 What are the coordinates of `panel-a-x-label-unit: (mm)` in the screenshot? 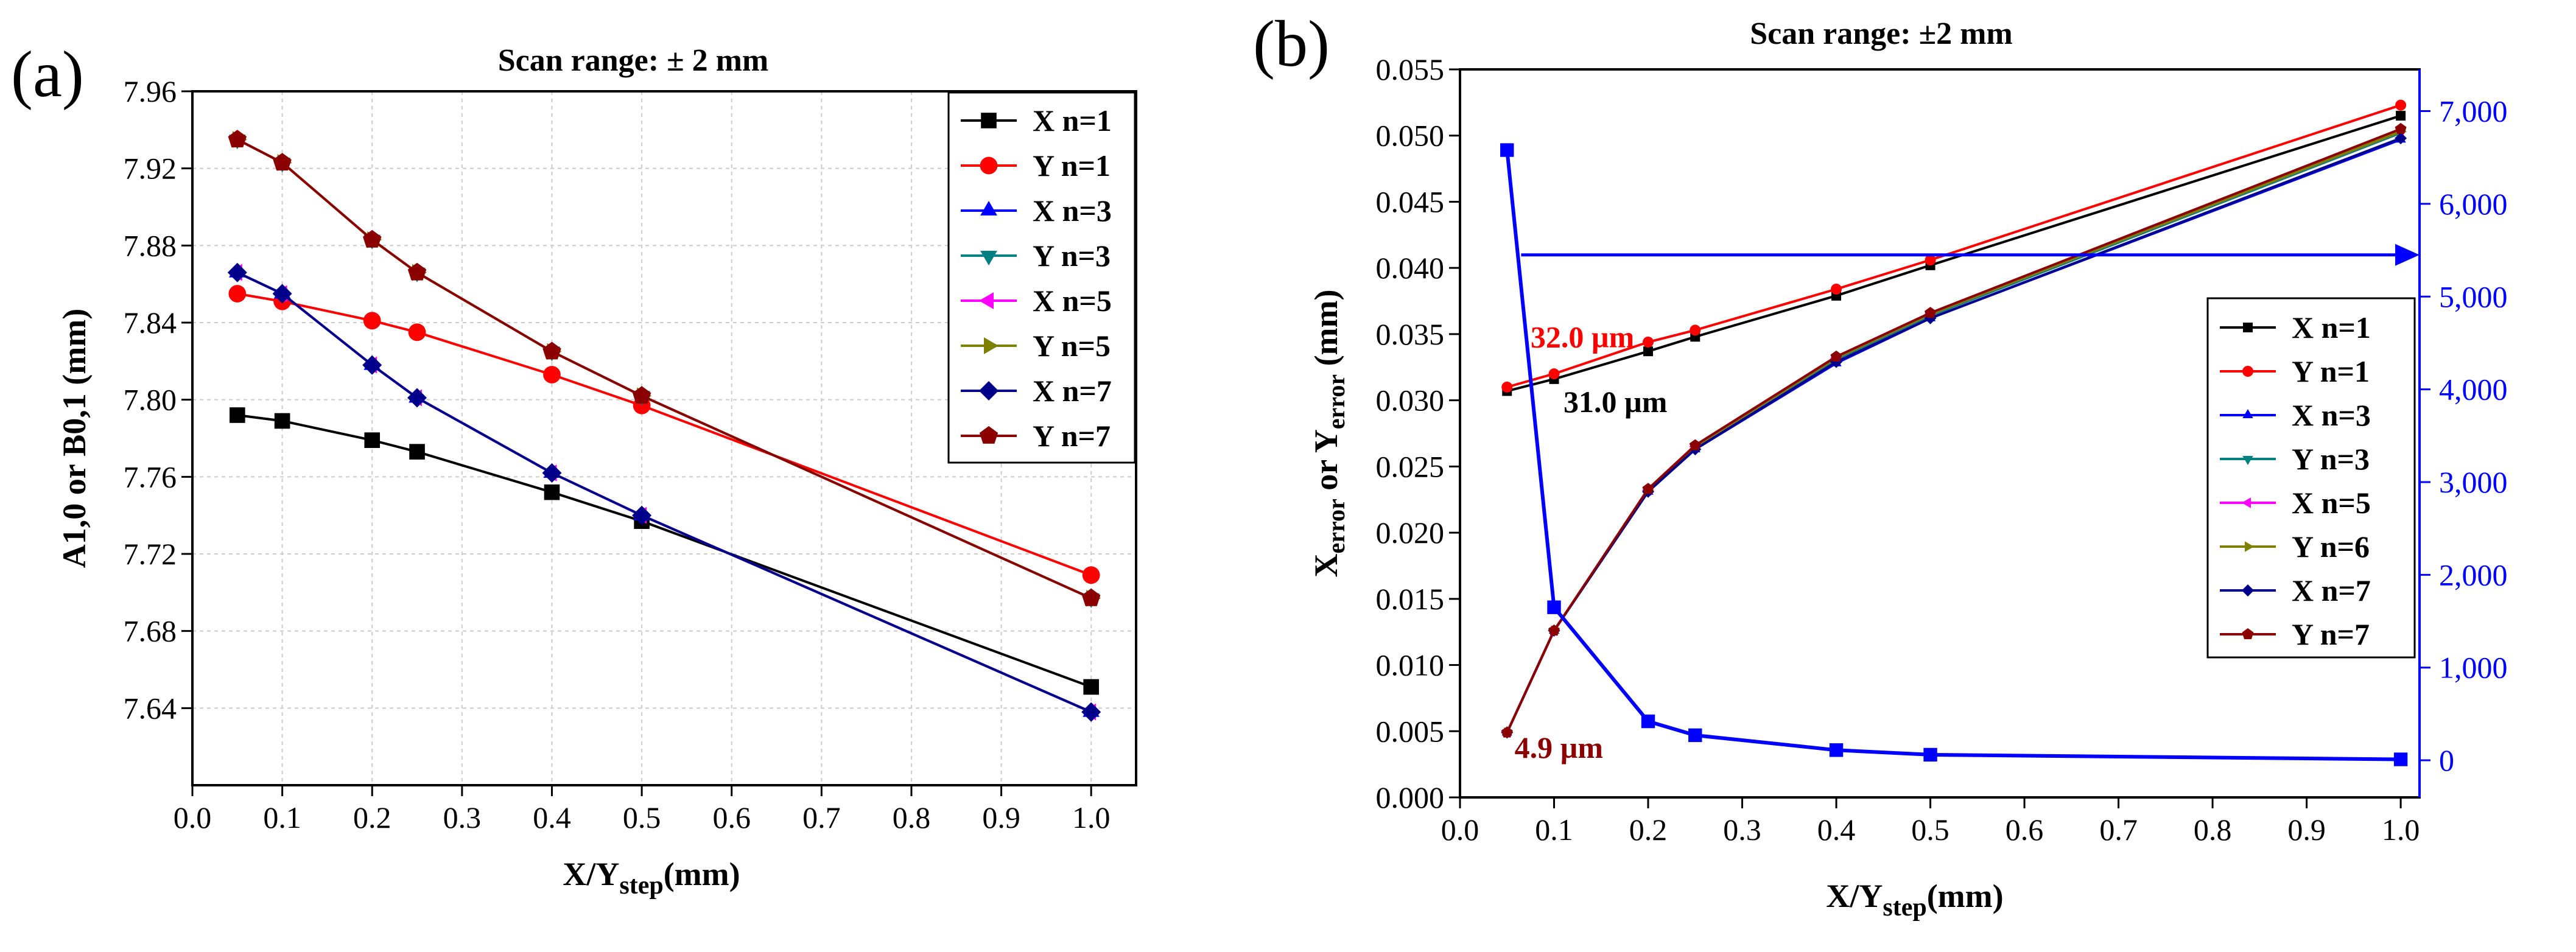 It's located at (702, 874).